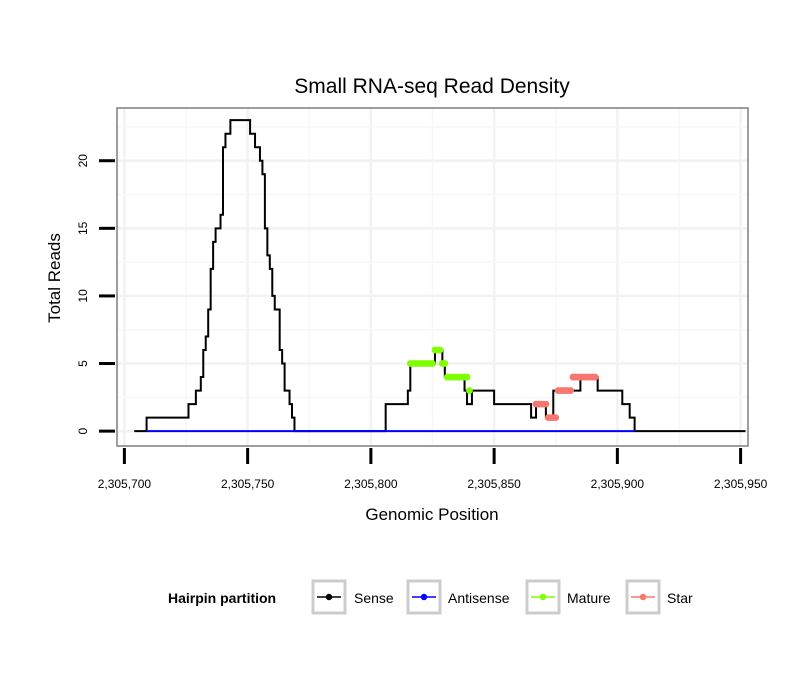 The image size is (810, 695). I want to click on x-tick-label: 2,305,750, so click(248, 484).